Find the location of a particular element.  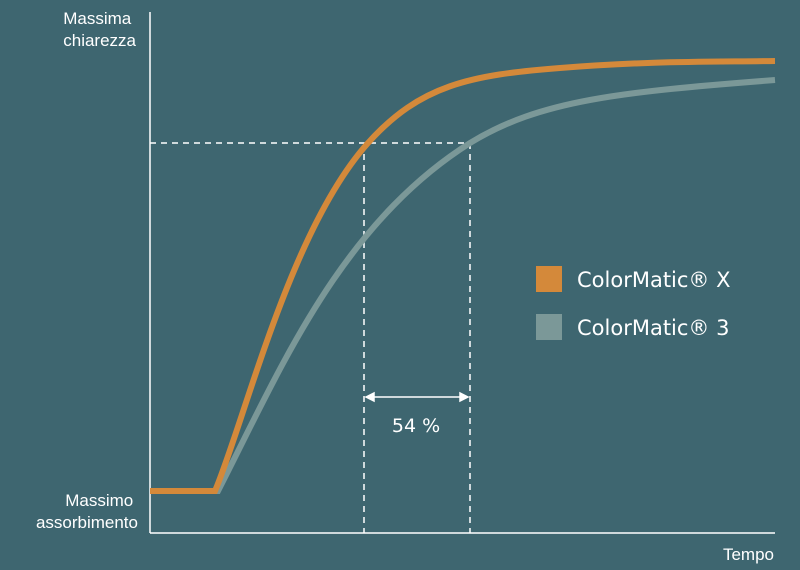

legend-label: ColorMatic® 3 is located at coordinates (653, 328).